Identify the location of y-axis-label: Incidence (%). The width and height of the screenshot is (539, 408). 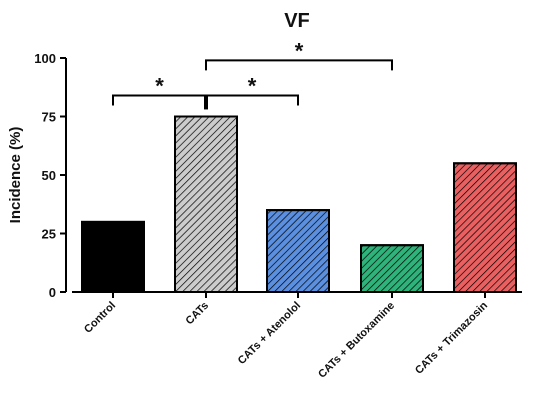
(15, 175).